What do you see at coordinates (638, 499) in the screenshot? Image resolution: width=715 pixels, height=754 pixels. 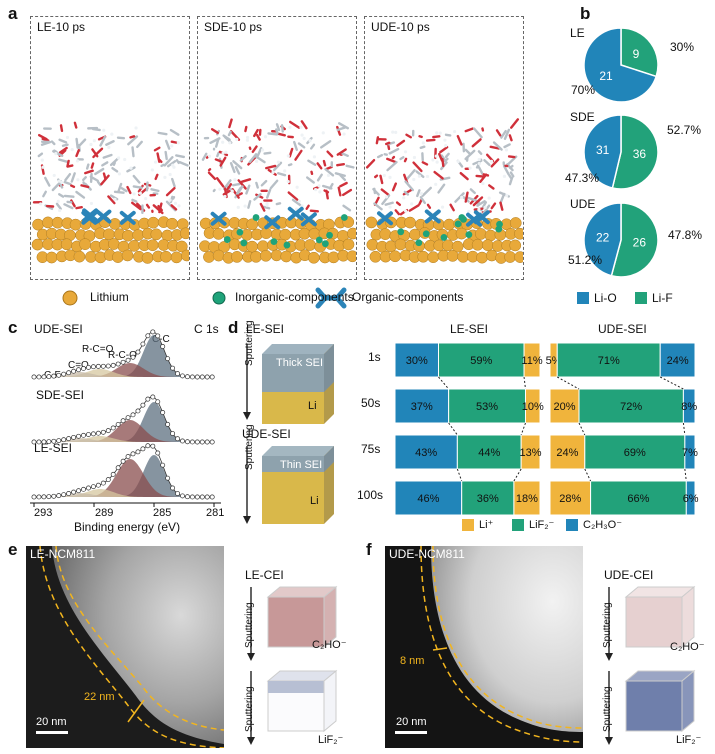 I see `bar-label-ude-sei-100s-green: 66%` at bounding box center [638, 499].